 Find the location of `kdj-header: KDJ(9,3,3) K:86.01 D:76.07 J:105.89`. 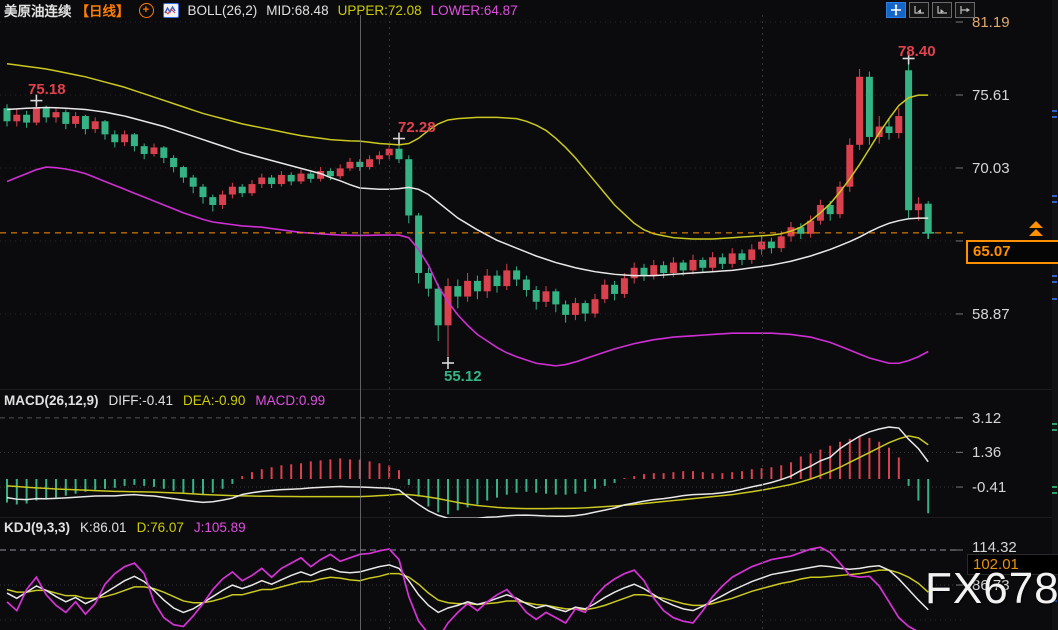

kdj-header: KDJ(9,3,3) K:86.01 D:76.07 J:105.89 is located at coordinates (125, 527).